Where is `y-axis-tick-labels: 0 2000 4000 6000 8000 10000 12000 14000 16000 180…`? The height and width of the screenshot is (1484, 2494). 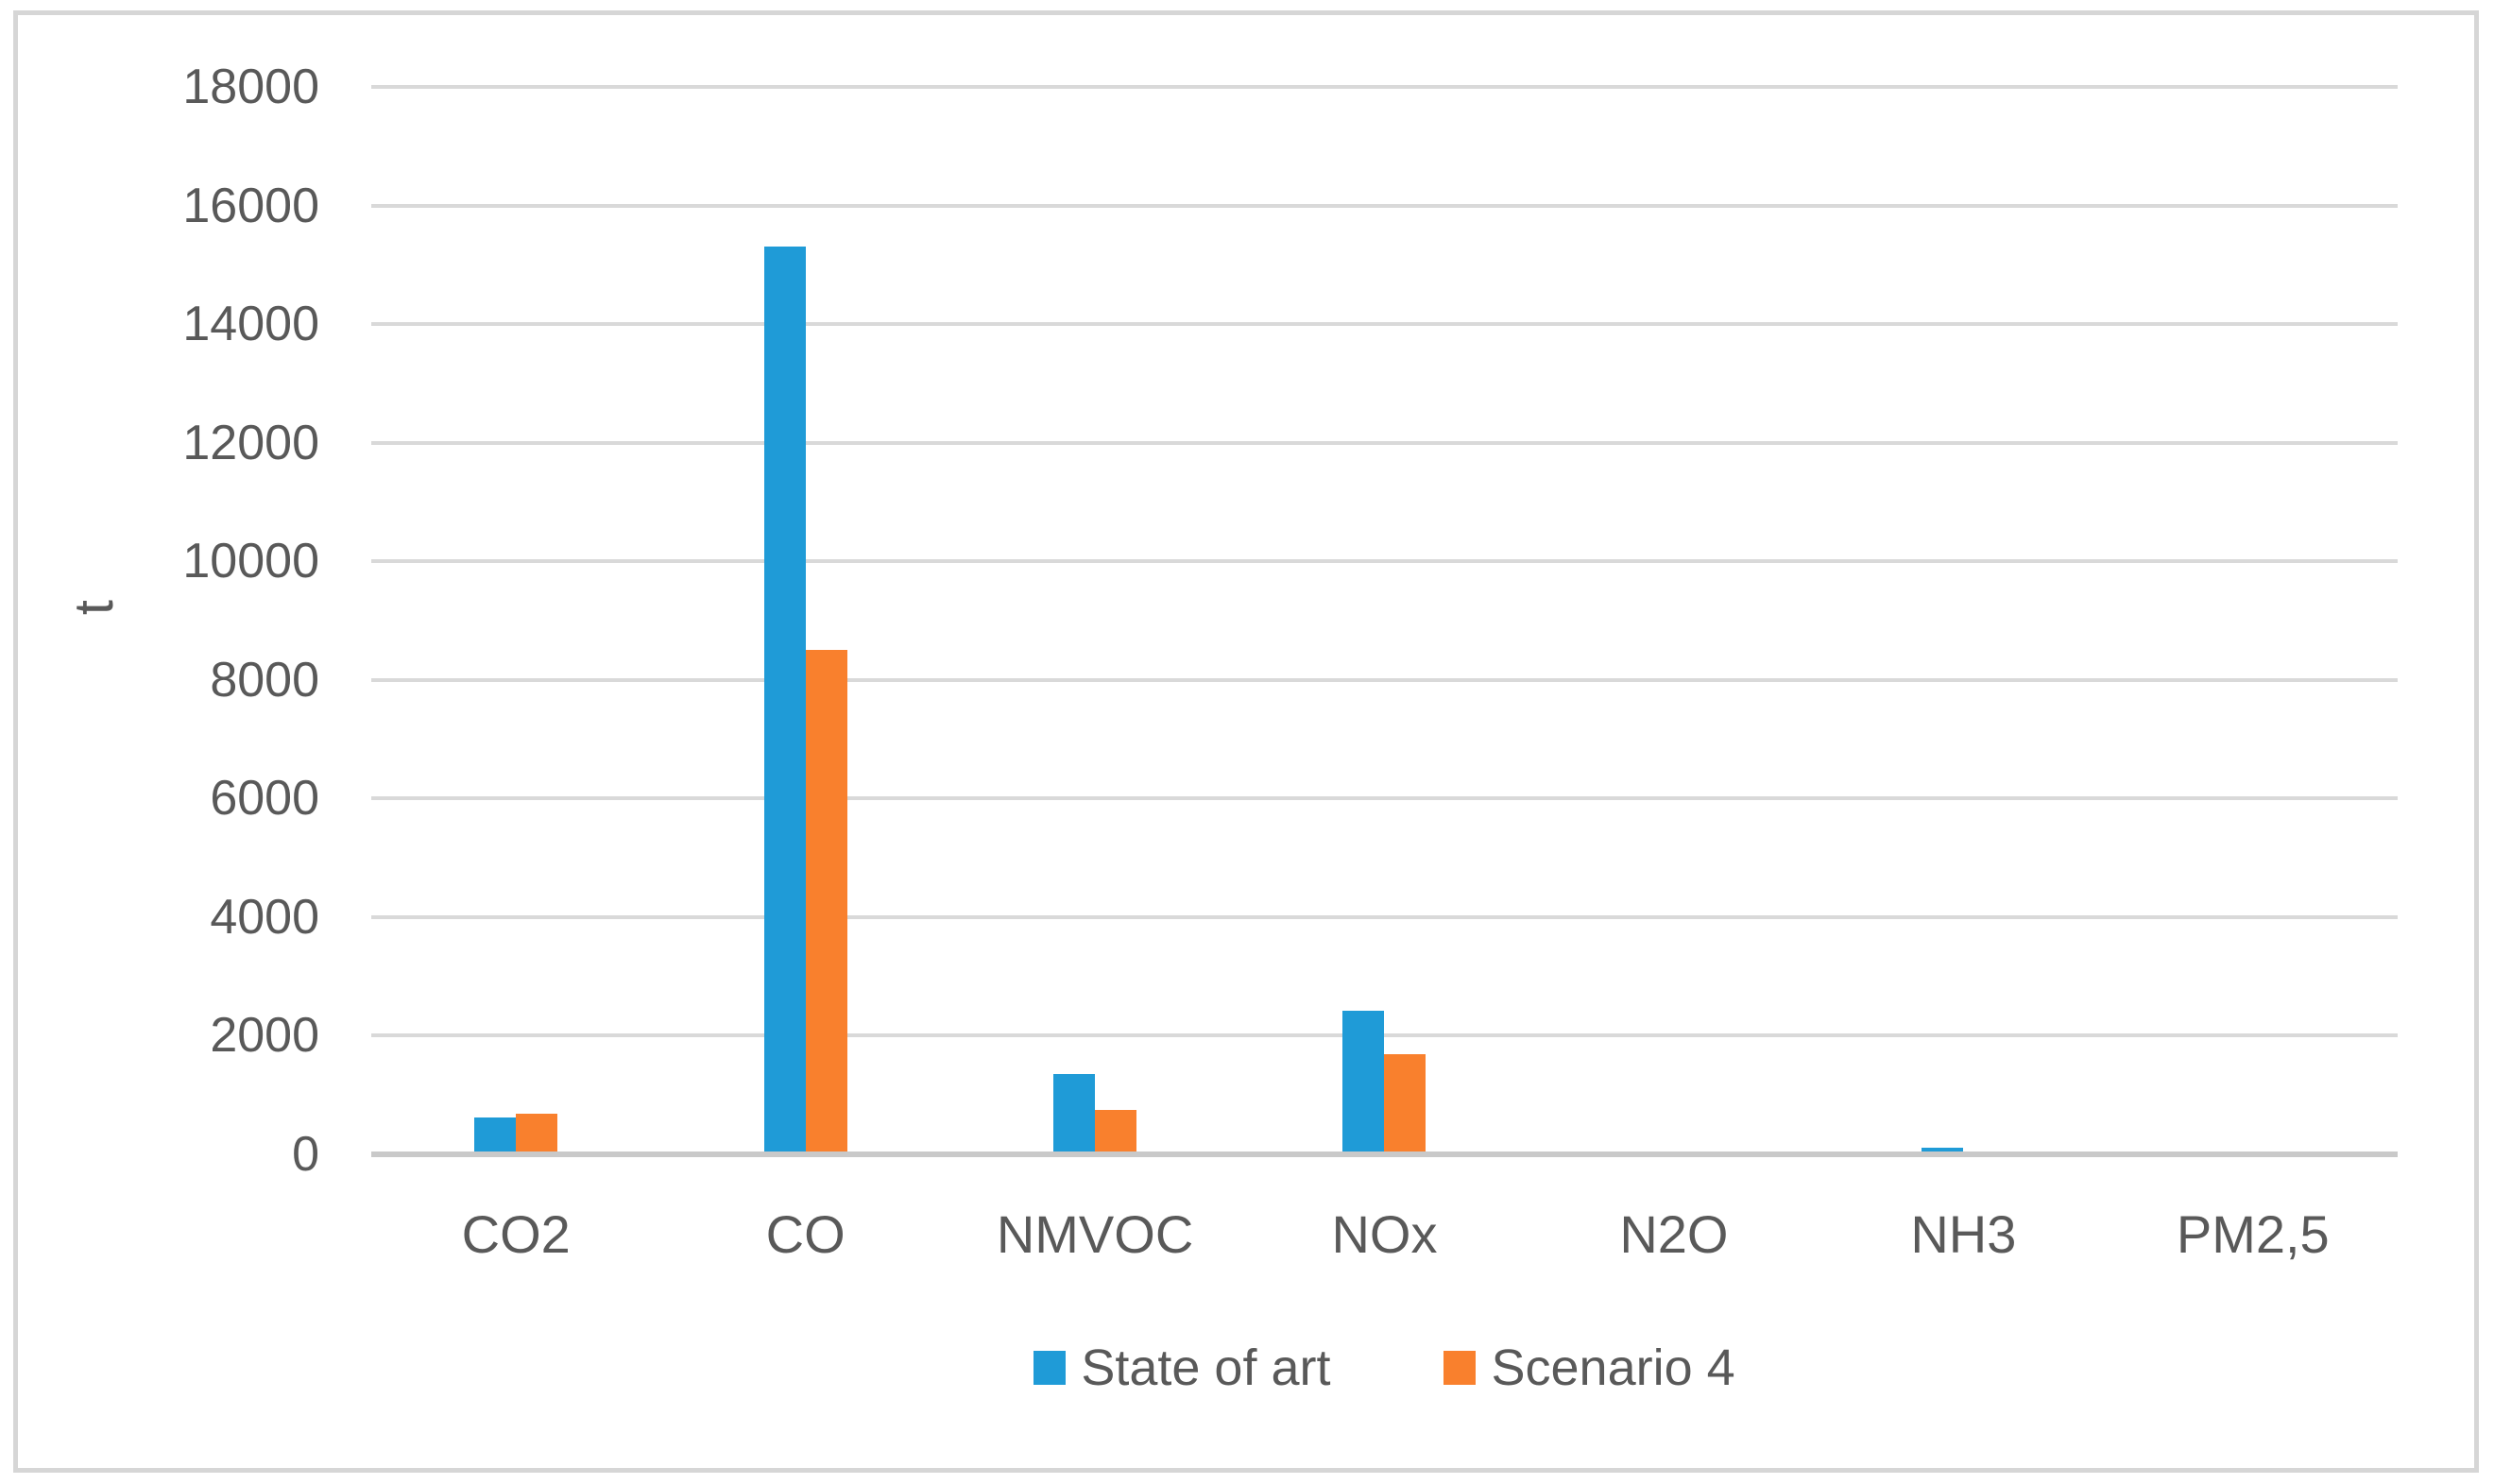 y-axis-tick-labels: 0 2000 4000 6000 8000 10000 12000 14000 16000 180… is located at coordinates (159, 621).